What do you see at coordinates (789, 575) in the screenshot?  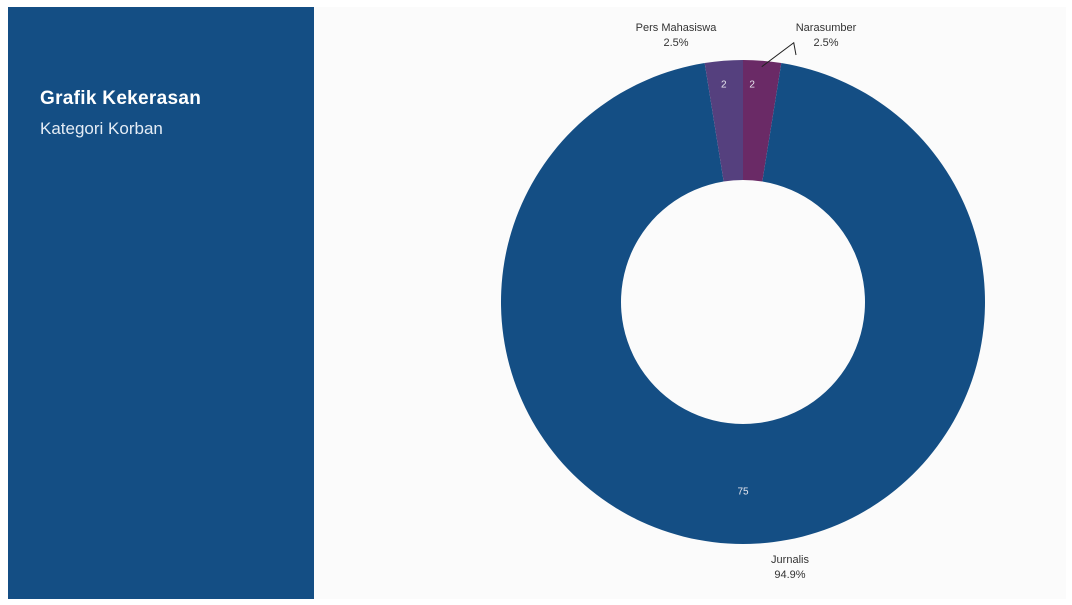 I see `percent-label: 94.9%` at bounding box center [789, 575].